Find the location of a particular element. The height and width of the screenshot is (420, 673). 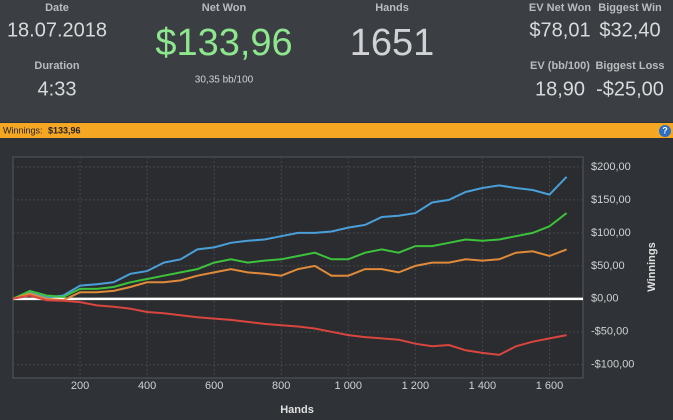

biggest-win-label: Biggest Win is located at coordinates (630, 8).